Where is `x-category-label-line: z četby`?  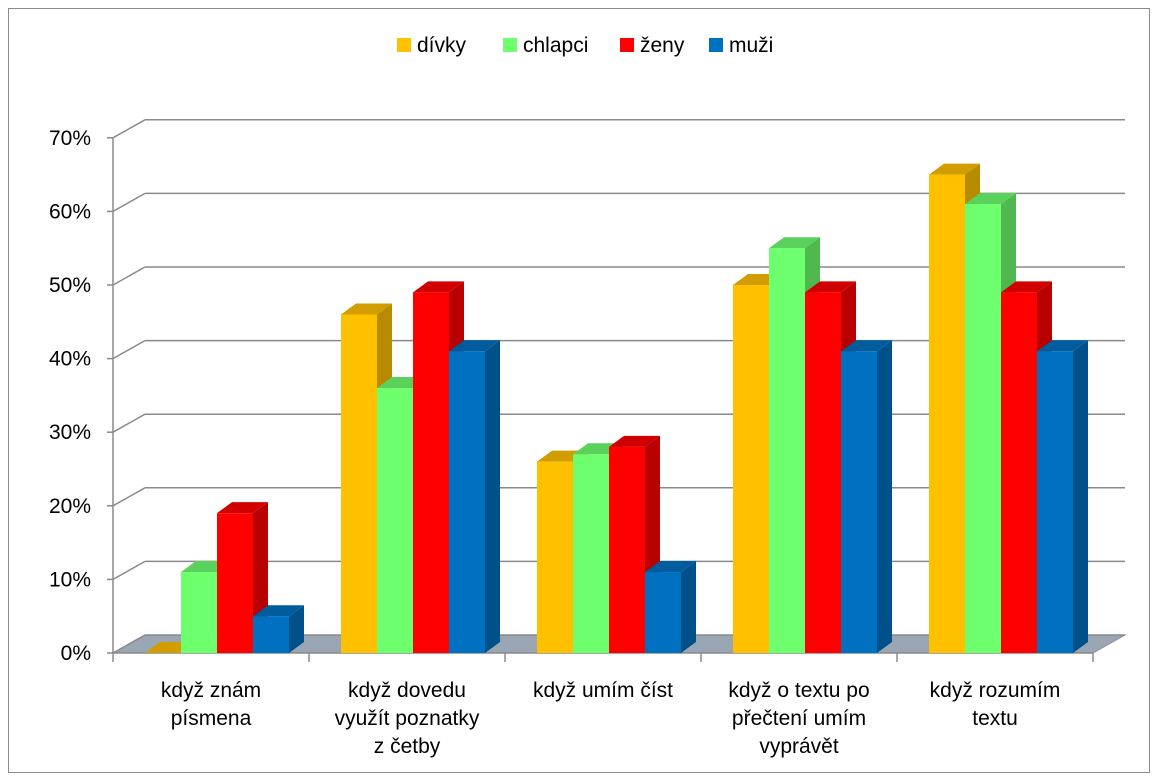
x-category-label-line: z četby is located at coordinates (407, 746).